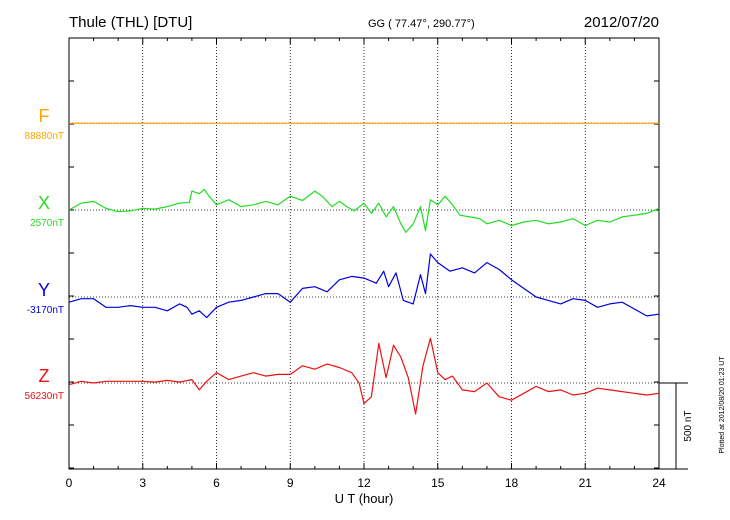 The width and height of the screenshot is (730, 520). Describe the element at coordinates (44, 203) in the screenshot. I see `series-name-x: X` at that location.